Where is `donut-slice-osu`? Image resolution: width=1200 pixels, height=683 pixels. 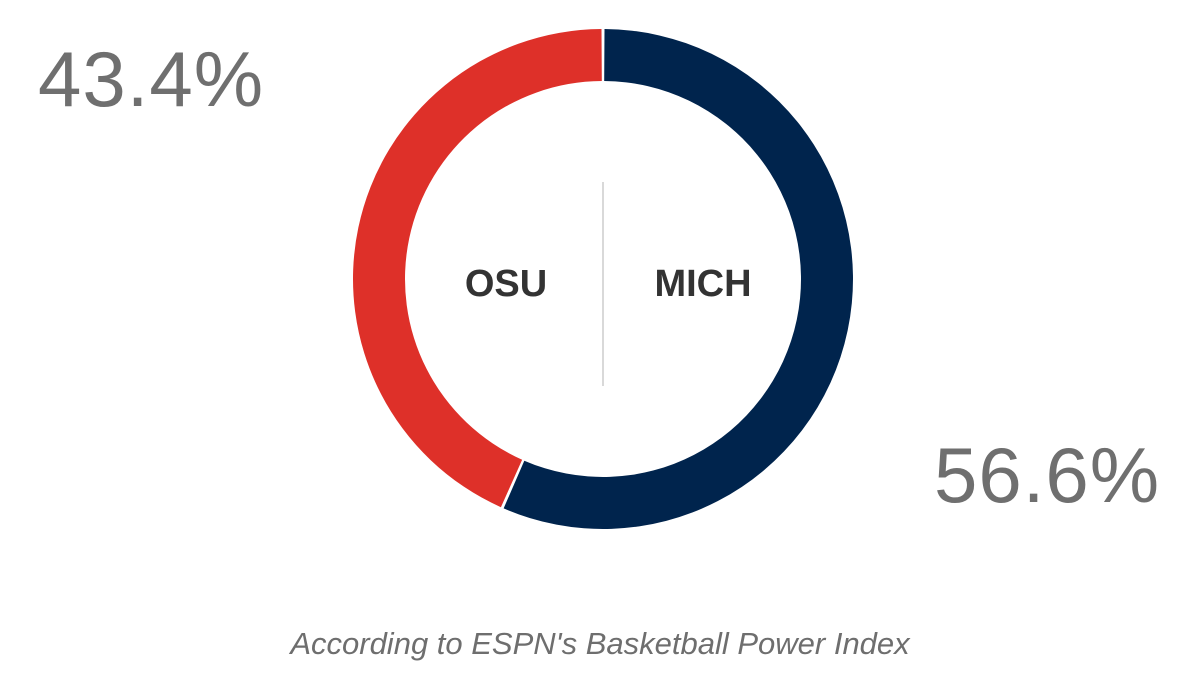
donut-slice-osu is located at coordinates (477, 268).